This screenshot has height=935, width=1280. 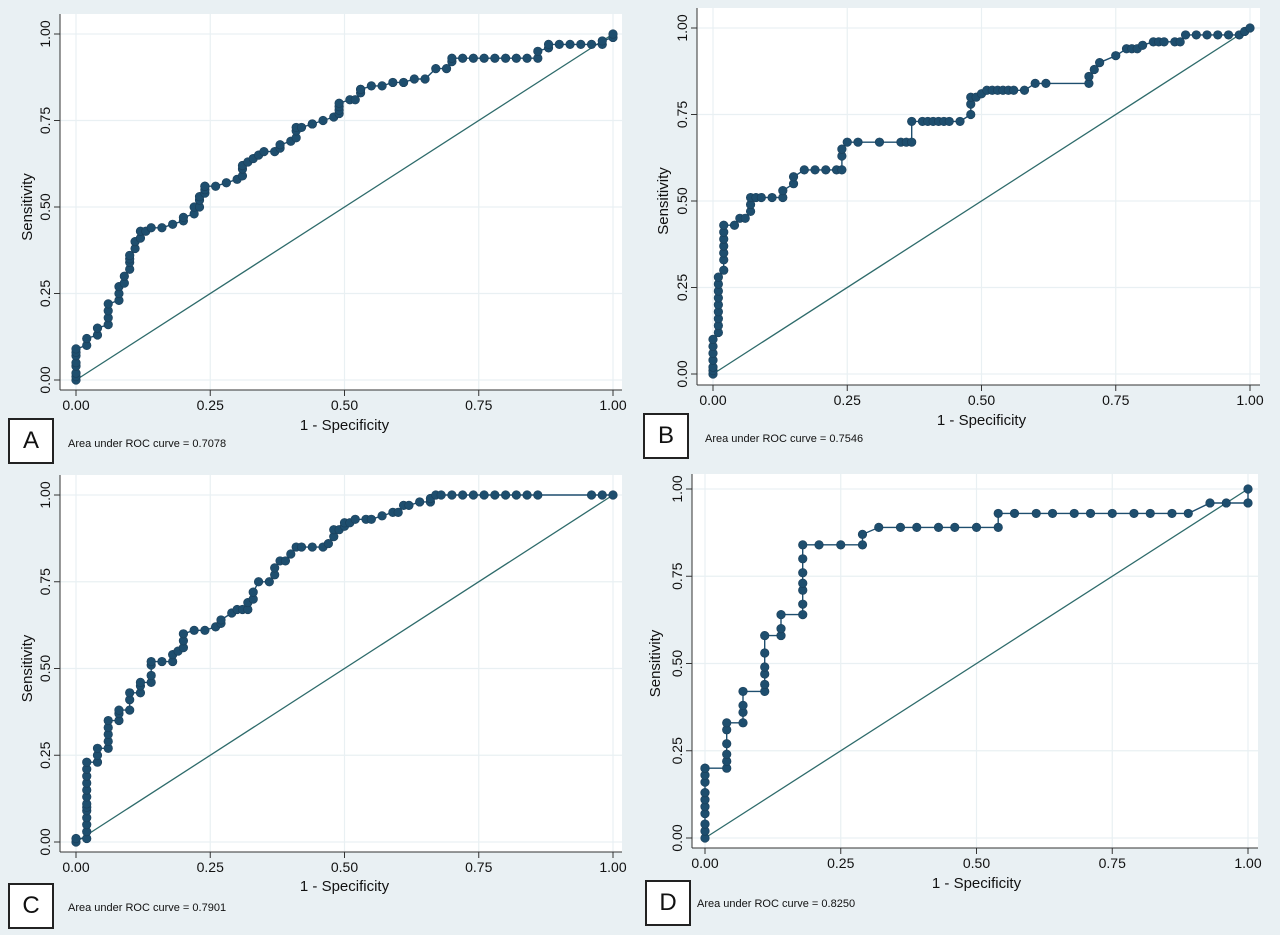 I want to click on y-tick-label: 0.25, so click(x=682, y=287).